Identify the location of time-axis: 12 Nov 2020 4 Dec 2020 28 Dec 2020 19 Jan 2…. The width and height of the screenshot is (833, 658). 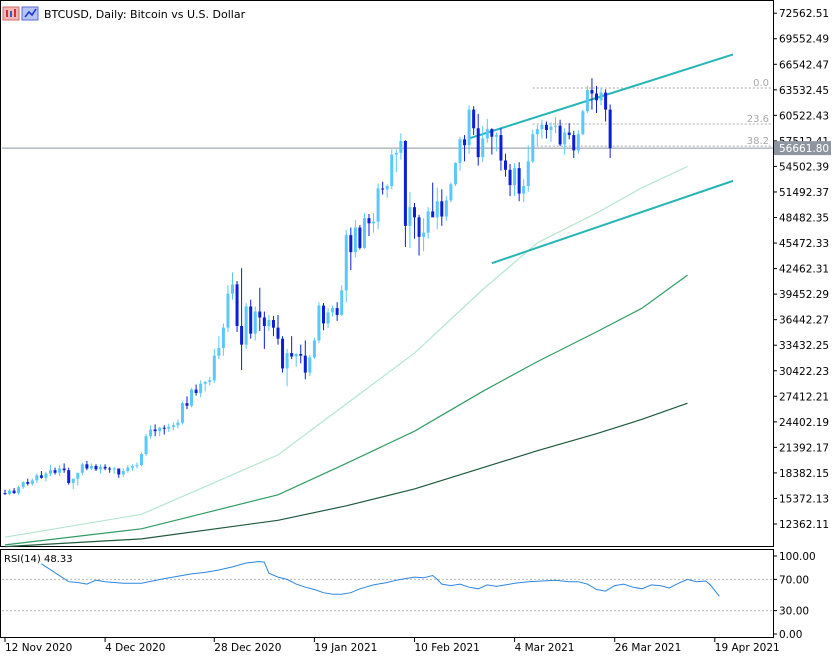
(392, 646).